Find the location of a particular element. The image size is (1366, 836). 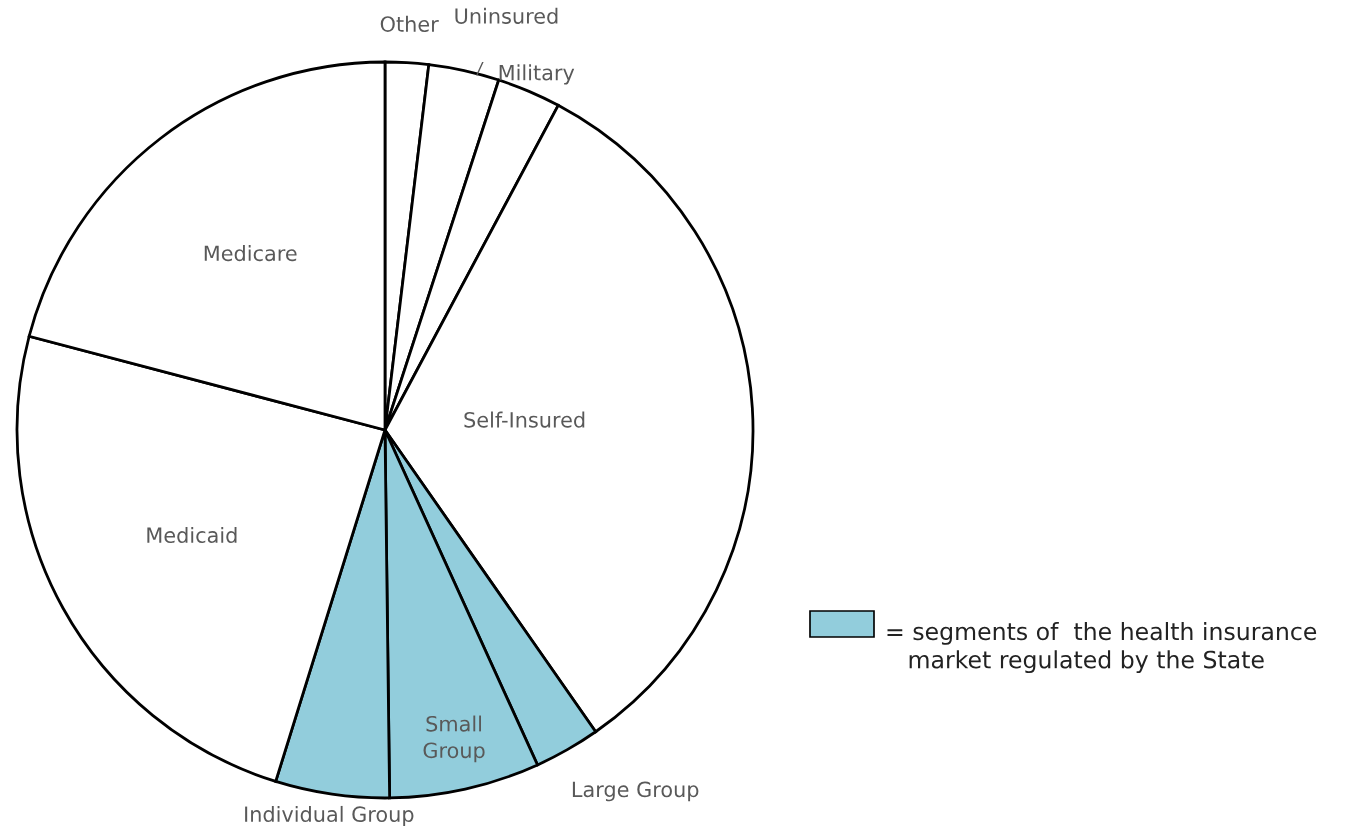

text: = segments of the health insurance market regulated by the State is located at coordinates (1102, 648).